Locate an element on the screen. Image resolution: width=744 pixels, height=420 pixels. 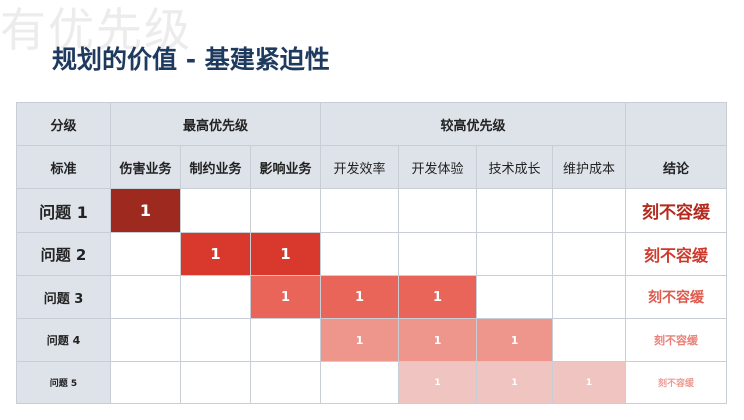
page-title: 规划的价值 - 基建紧迫性 is located at coordinates (191, 59).